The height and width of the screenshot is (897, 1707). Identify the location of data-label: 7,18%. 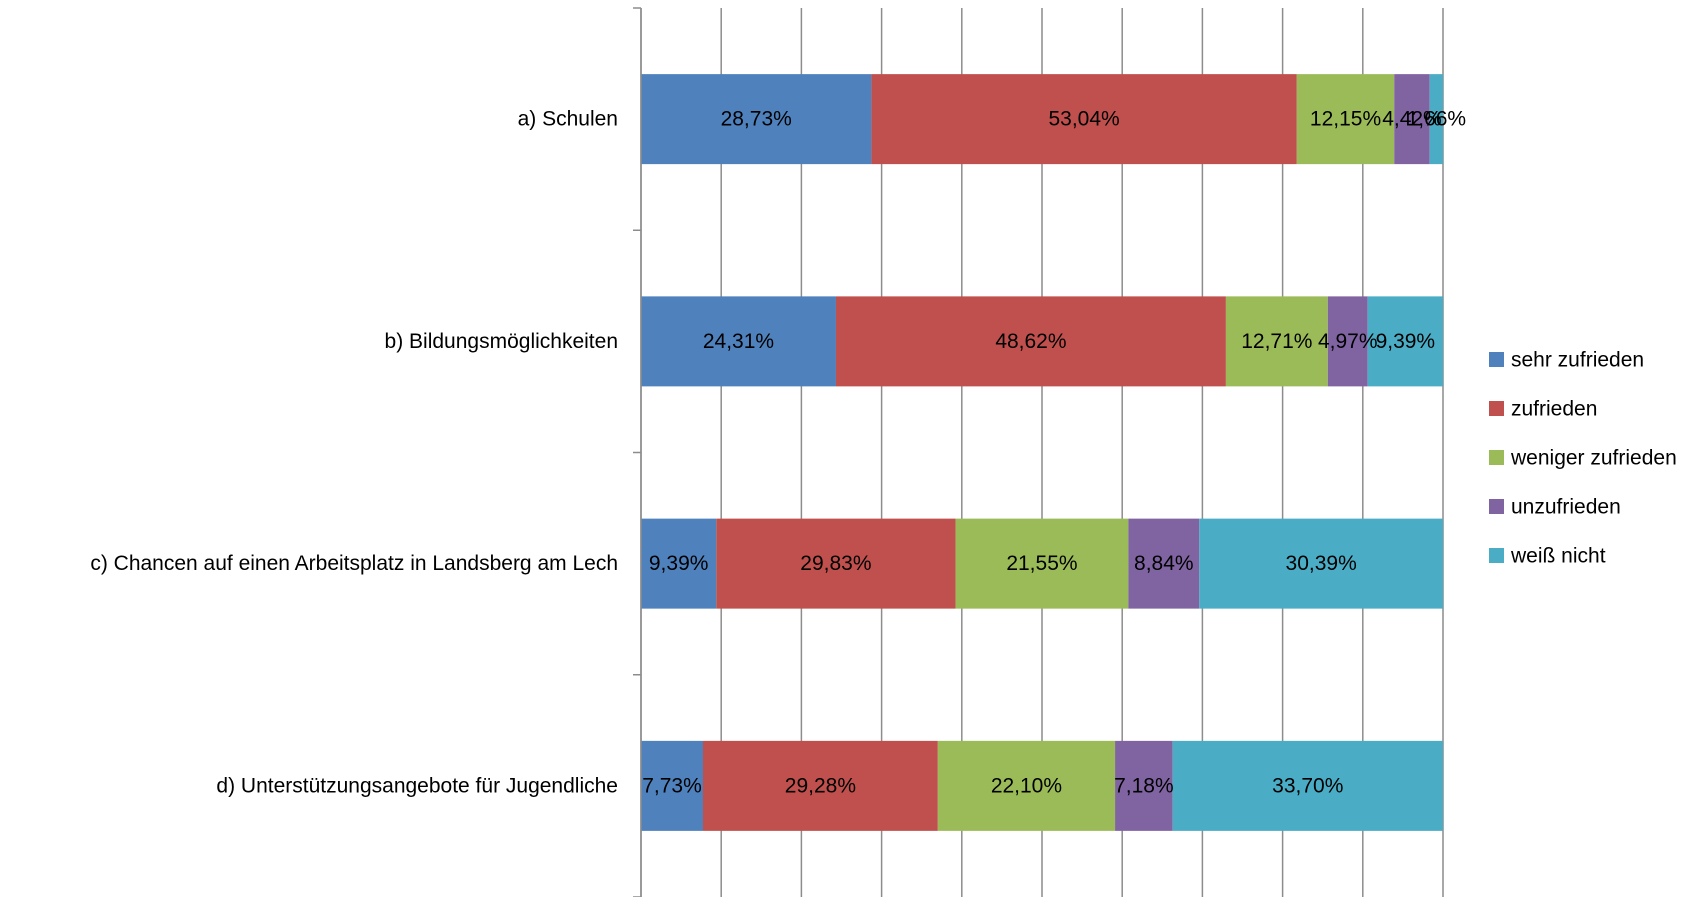
(1144, 785).